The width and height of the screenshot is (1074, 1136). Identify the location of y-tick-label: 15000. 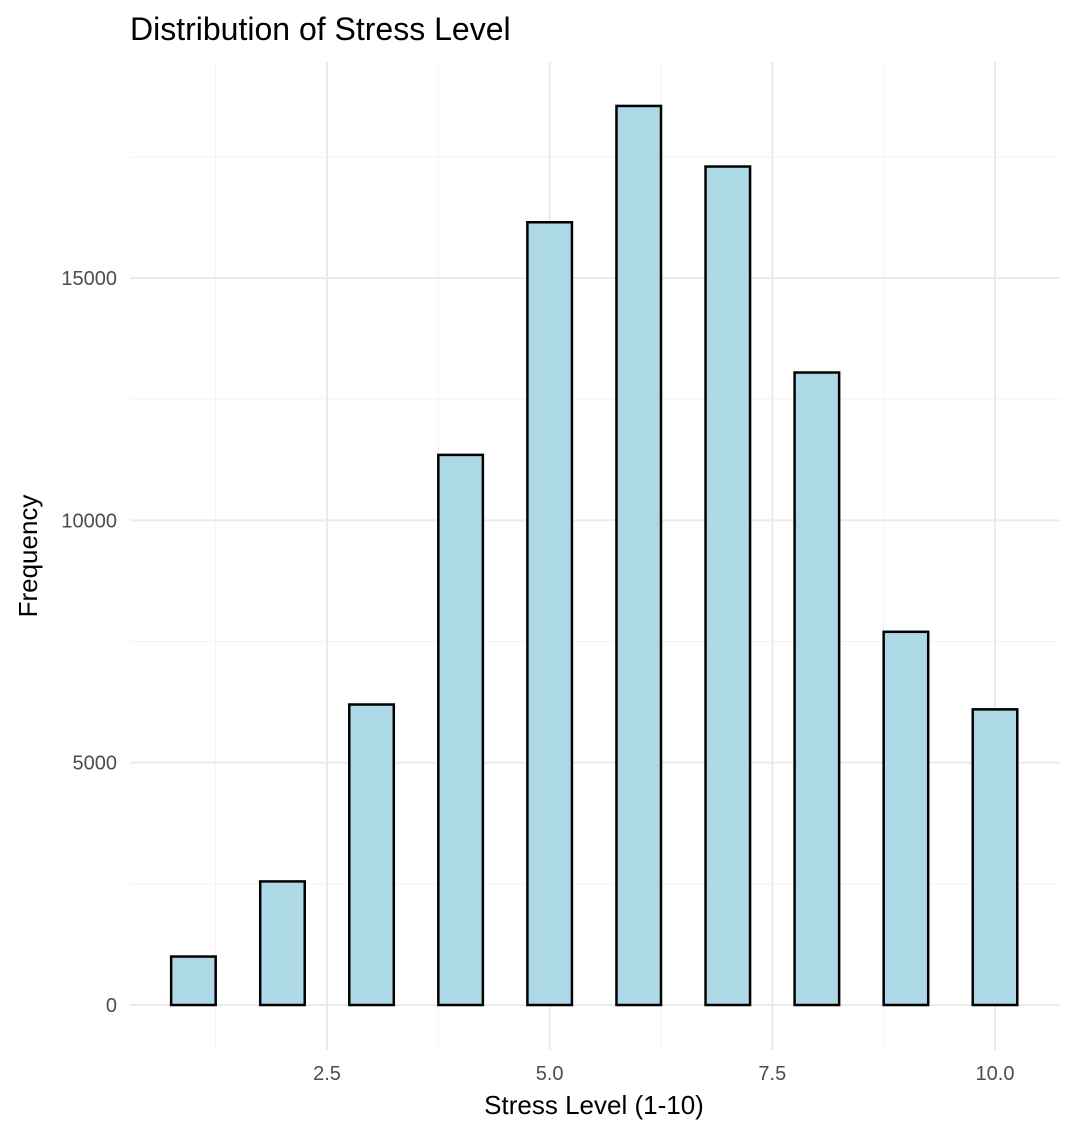
(89, 279).